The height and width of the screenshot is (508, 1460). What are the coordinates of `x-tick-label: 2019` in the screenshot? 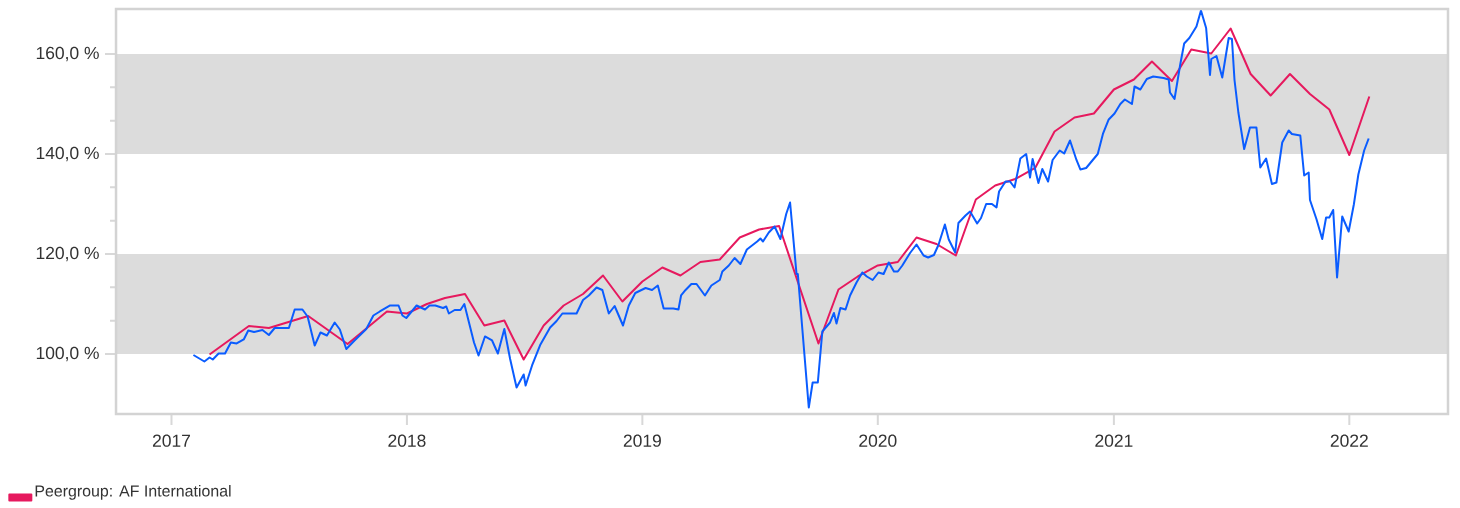 It's located at (642, 440).